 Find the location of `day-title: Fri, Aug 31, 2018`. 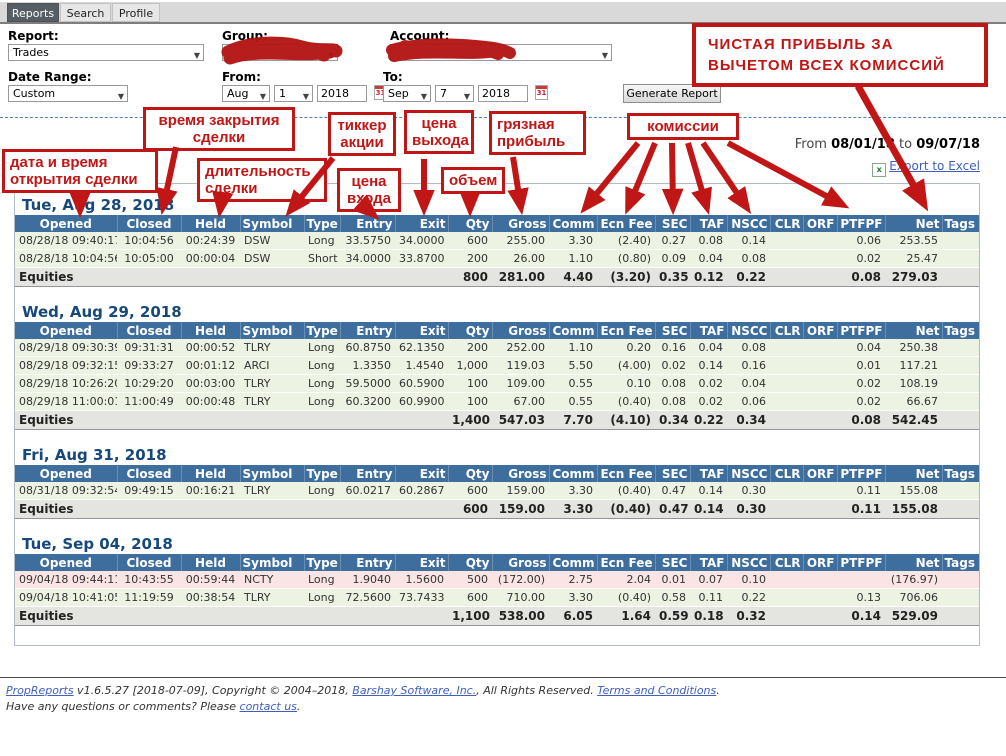

day-title: Fri, Aug 31, 2018 is located at coordinates (94, 455).